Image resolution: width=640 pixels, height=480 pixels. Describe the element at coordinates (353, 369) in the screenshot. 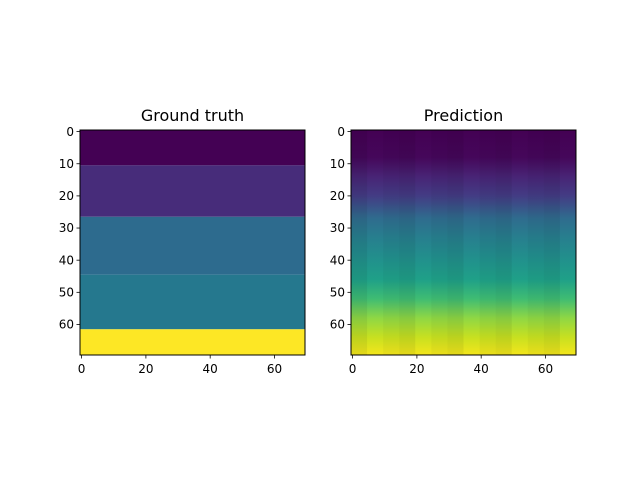

I see `prediction-x-tick-label: 0` at that location.